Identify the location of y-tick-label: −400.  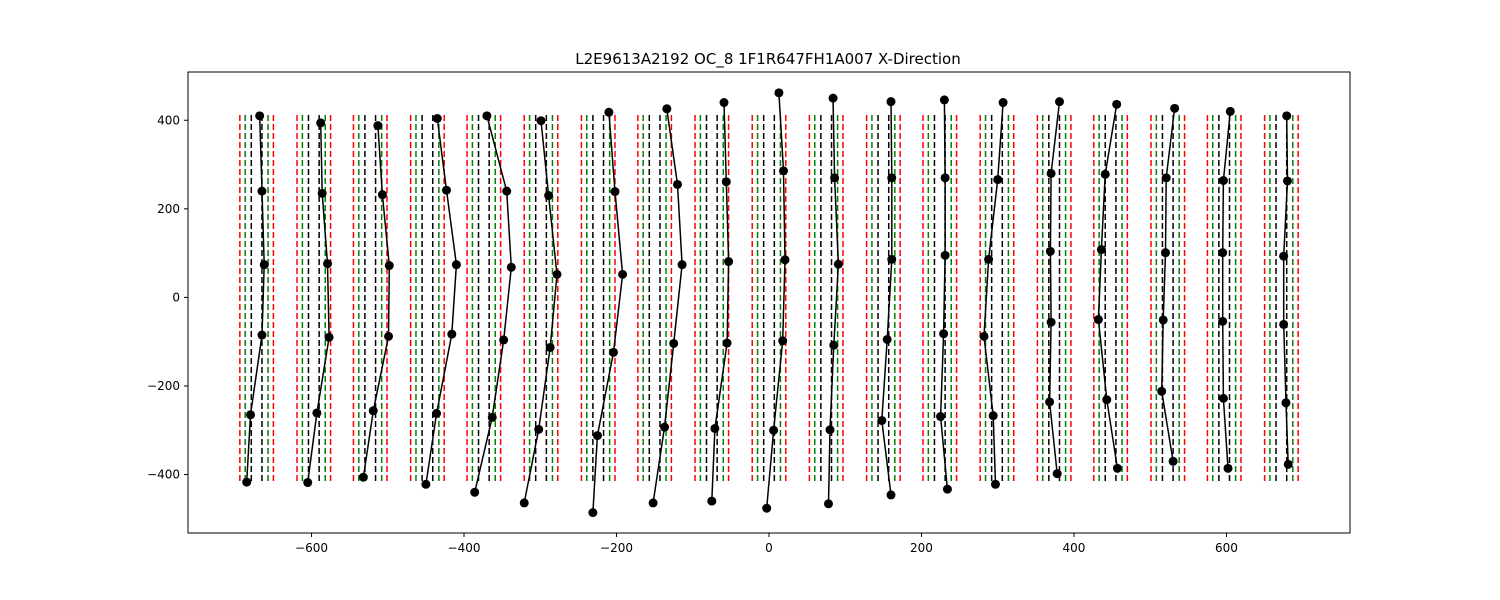
(163, 475).